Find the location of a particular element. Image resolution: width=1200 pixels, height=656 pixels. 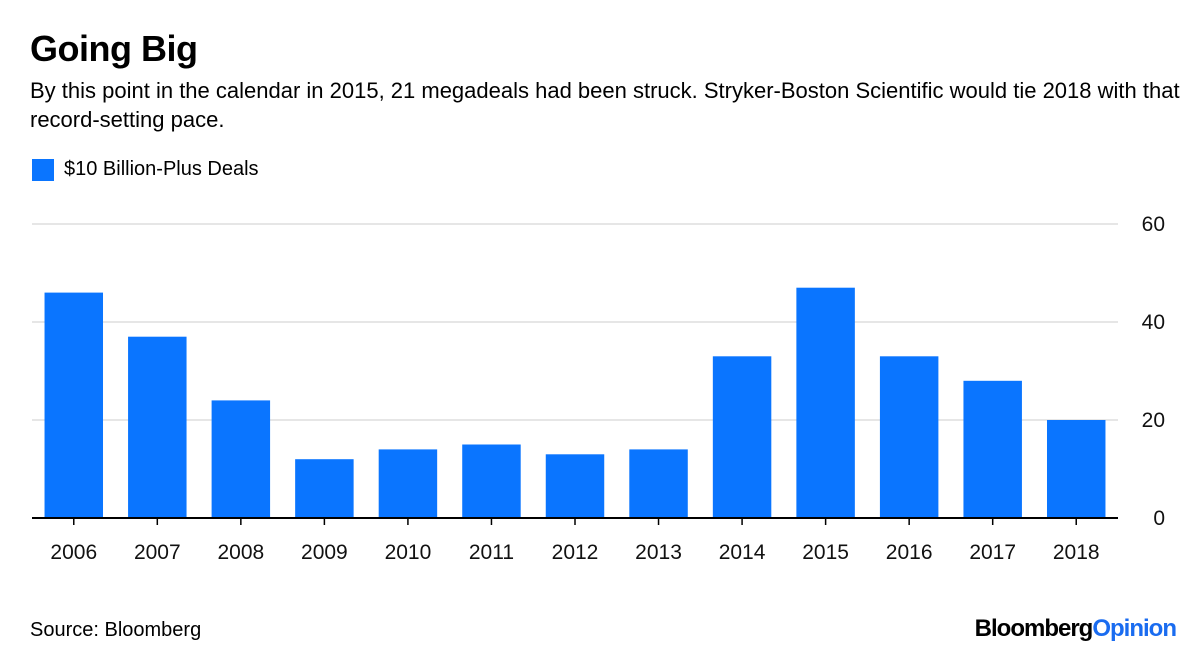

x-tick-label: 2013 is located at coordinates (658, 552).